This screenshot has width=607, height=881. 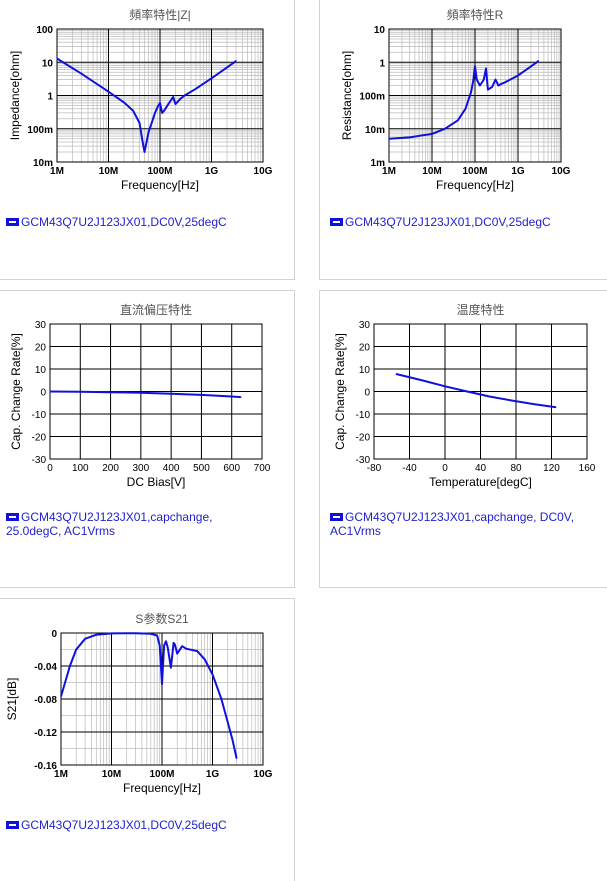 What do you see at coordinates (45, 700) in the screenshot?
I see `y-tick-label: -0.08` at bounding box center [45, 700].